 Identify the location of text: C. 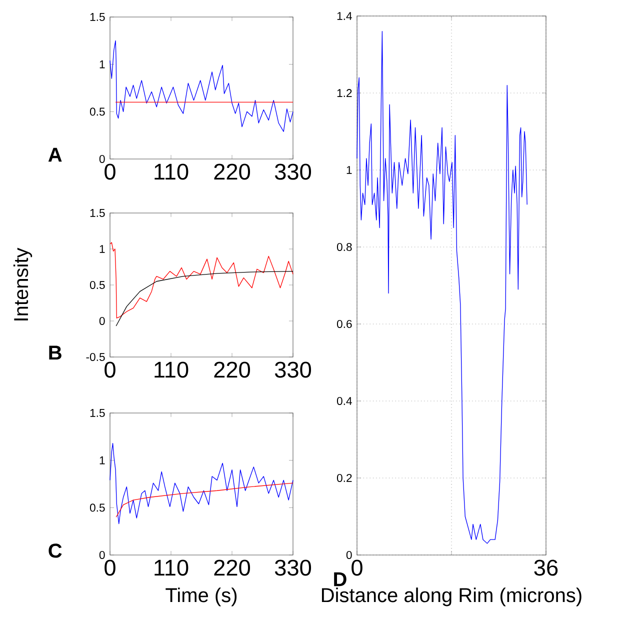
(55, 551).